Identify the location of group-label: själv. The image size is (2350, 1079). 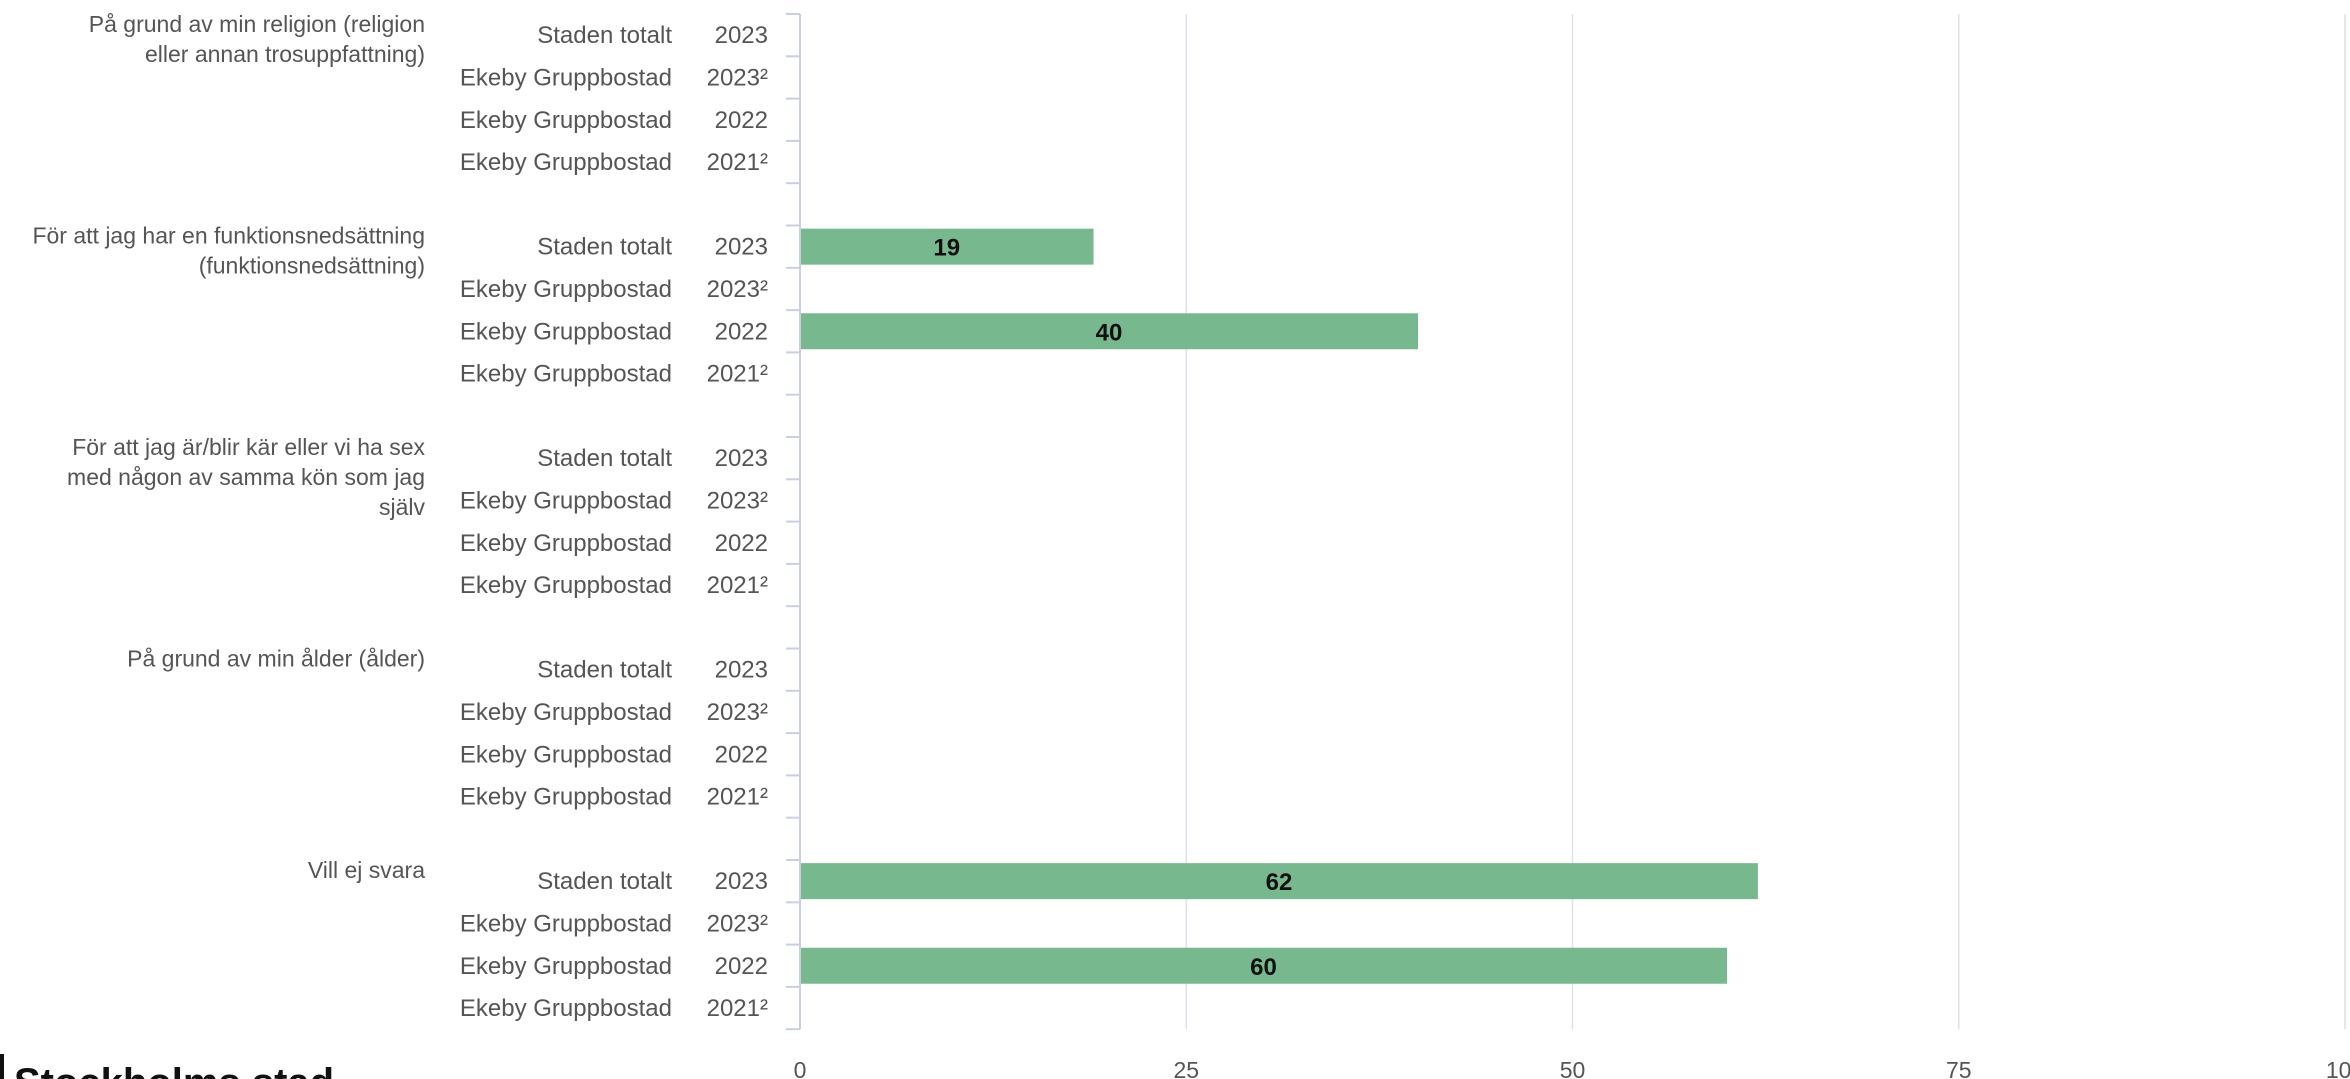
(402, 507).